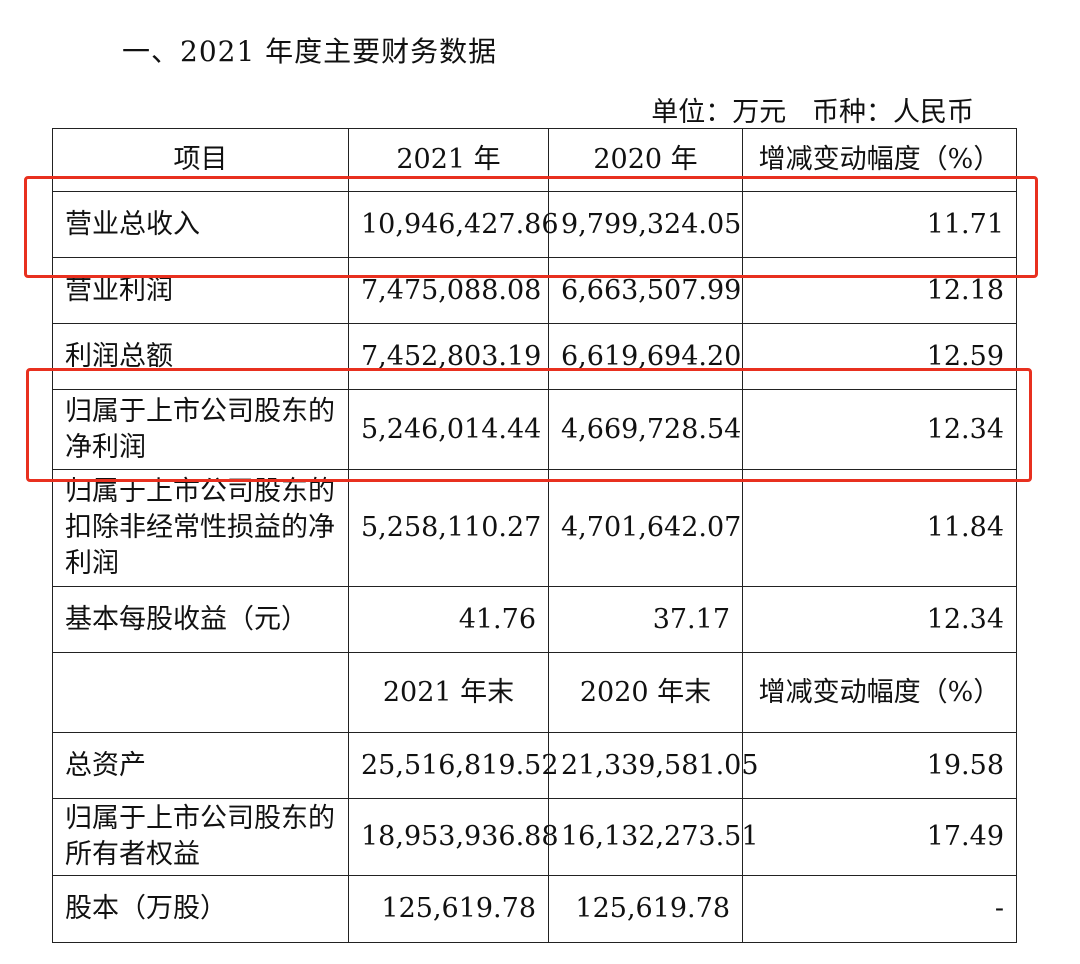  I want to click on row-item: 归属于上市公司股东的扣除非经常性损益的净利润, so click(201, 528).